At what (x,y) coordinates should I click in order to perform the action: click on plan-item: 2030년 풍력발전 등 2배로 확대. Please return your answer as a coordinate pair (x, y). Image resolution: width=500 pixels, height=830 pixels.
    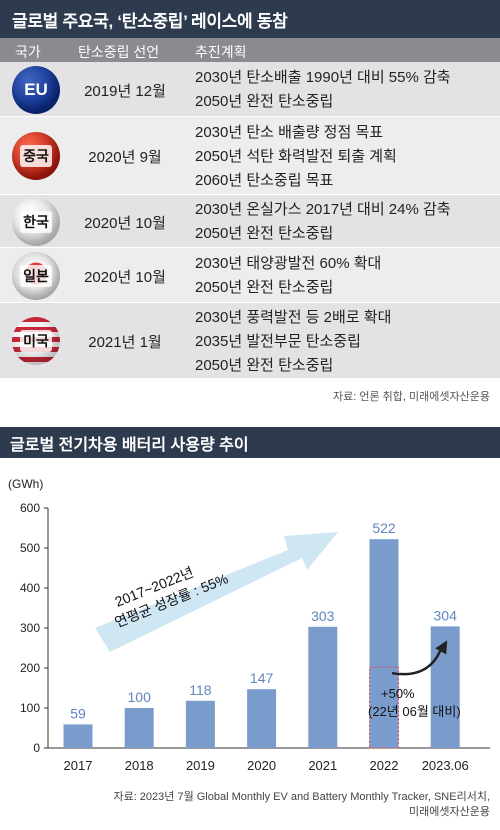
    Looking at the image, I should click on (293, 317).